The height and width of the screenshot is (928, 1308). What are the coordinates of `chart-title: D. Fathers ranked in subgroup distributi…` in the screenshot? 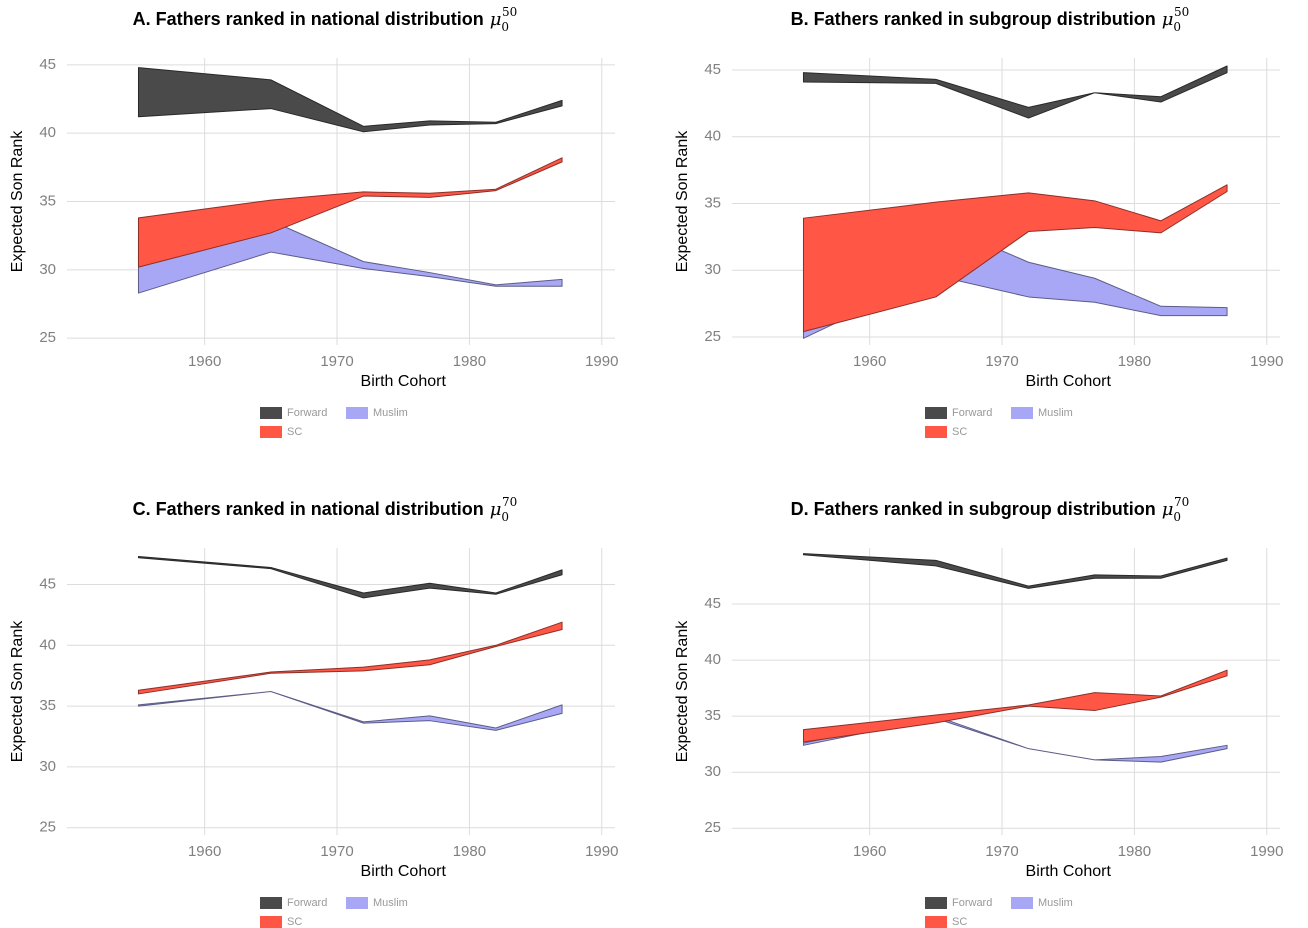 It's located at (990, 509).